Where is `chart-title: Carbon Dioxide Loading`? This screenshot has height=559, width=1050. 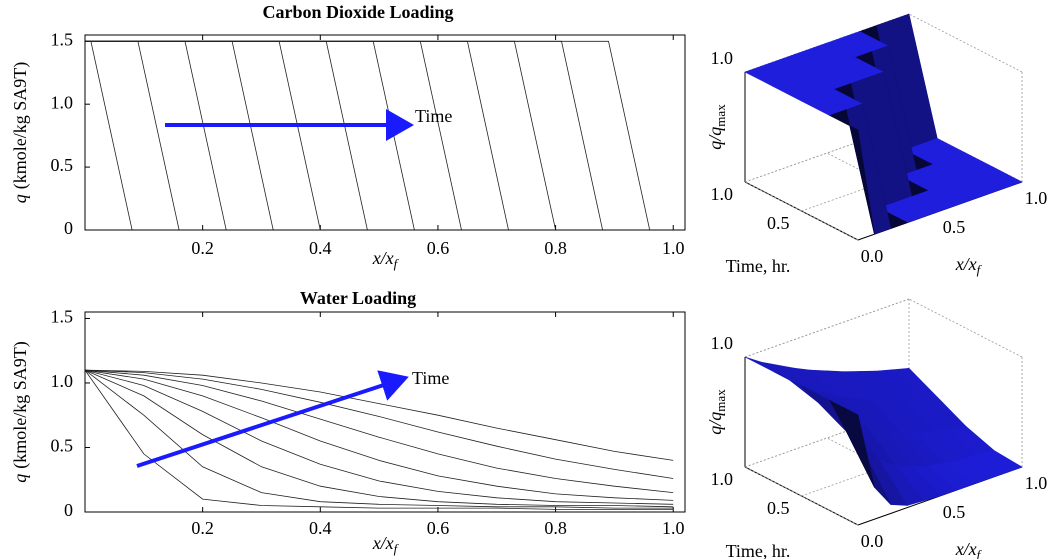 chart-title: Carbon Dioxide Loading is located at coordinates (357, 12).